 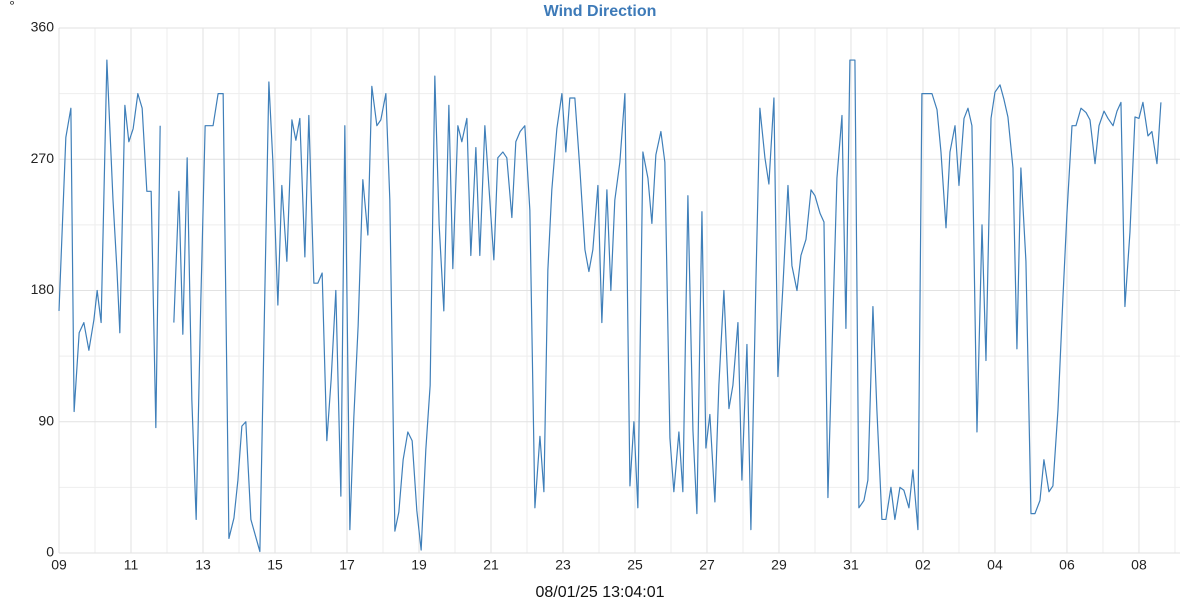 I want to click on x-tick-label: 27, so click(x=707, y=565).